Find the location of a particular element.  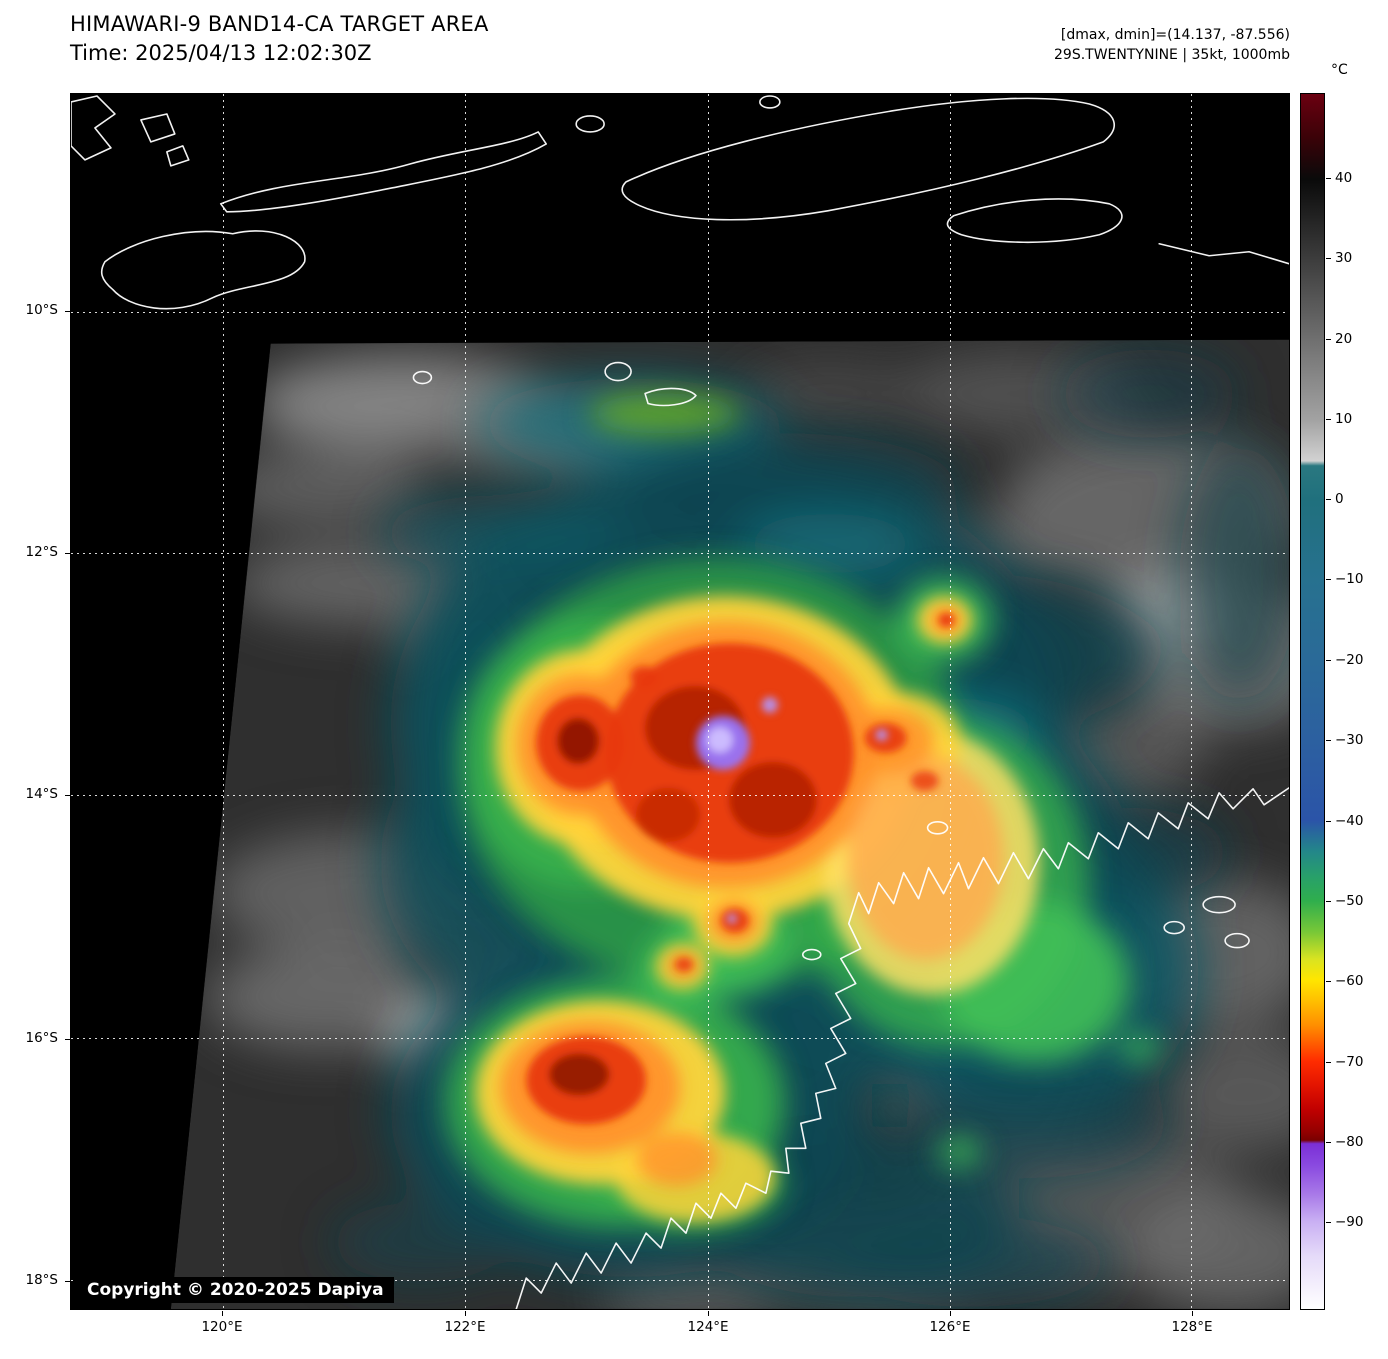

colorbar-tick-label: −80 is located at coordinates (1349, 1142).